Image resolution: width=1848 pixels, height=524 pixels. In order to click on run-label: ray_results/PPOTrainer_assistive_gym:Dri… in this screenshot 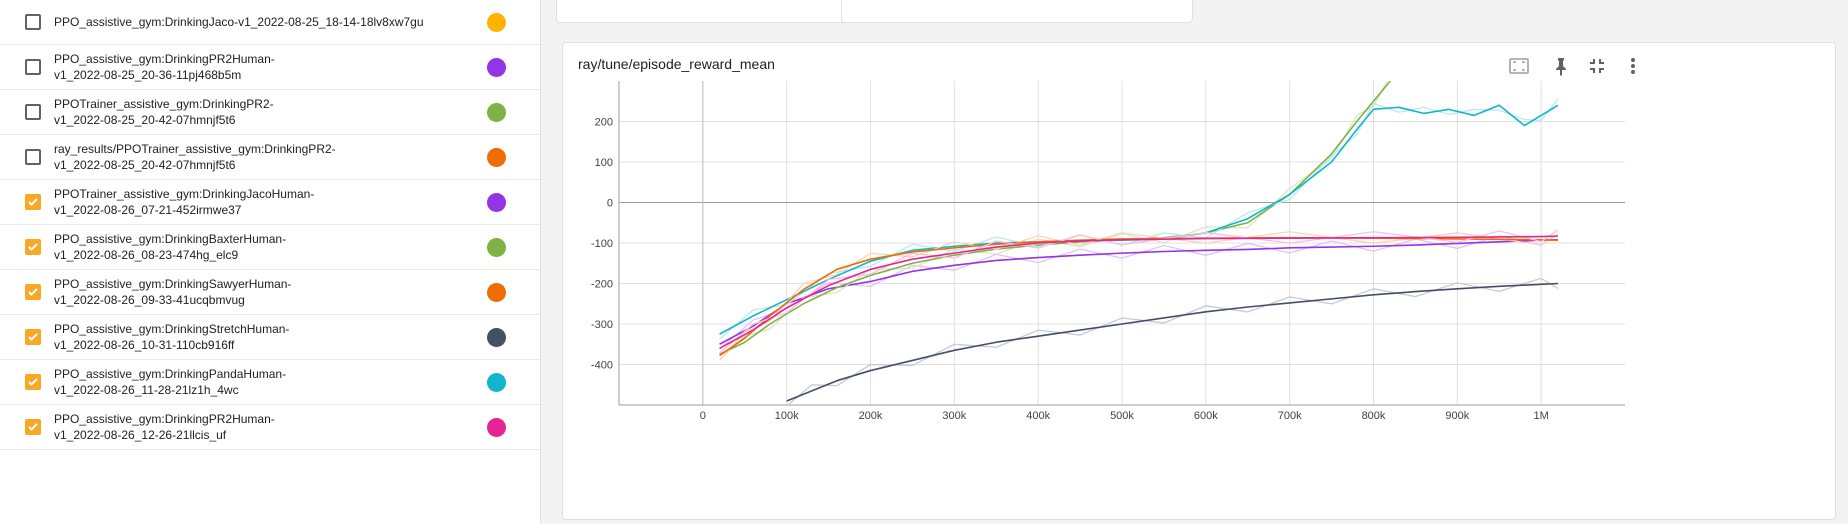, I will do `click(195, 157)`.